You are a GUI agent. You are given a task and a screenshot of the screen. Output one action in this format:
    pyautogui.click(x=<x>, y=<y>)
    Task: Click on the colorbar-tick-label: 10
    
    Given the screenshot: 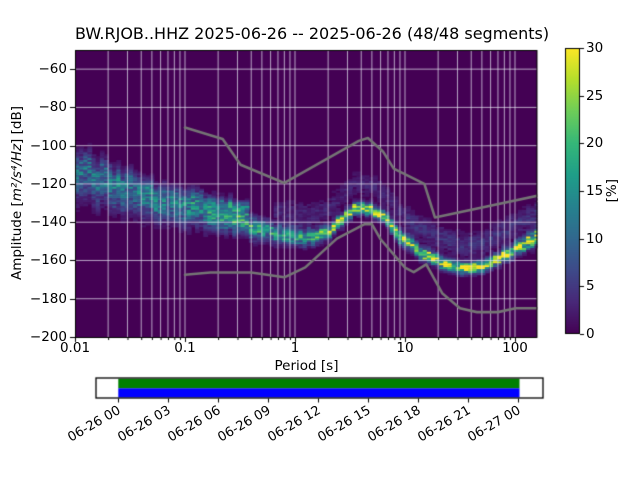 What is the action you would take?
    pyautogui.click(x=595, y=238)
    